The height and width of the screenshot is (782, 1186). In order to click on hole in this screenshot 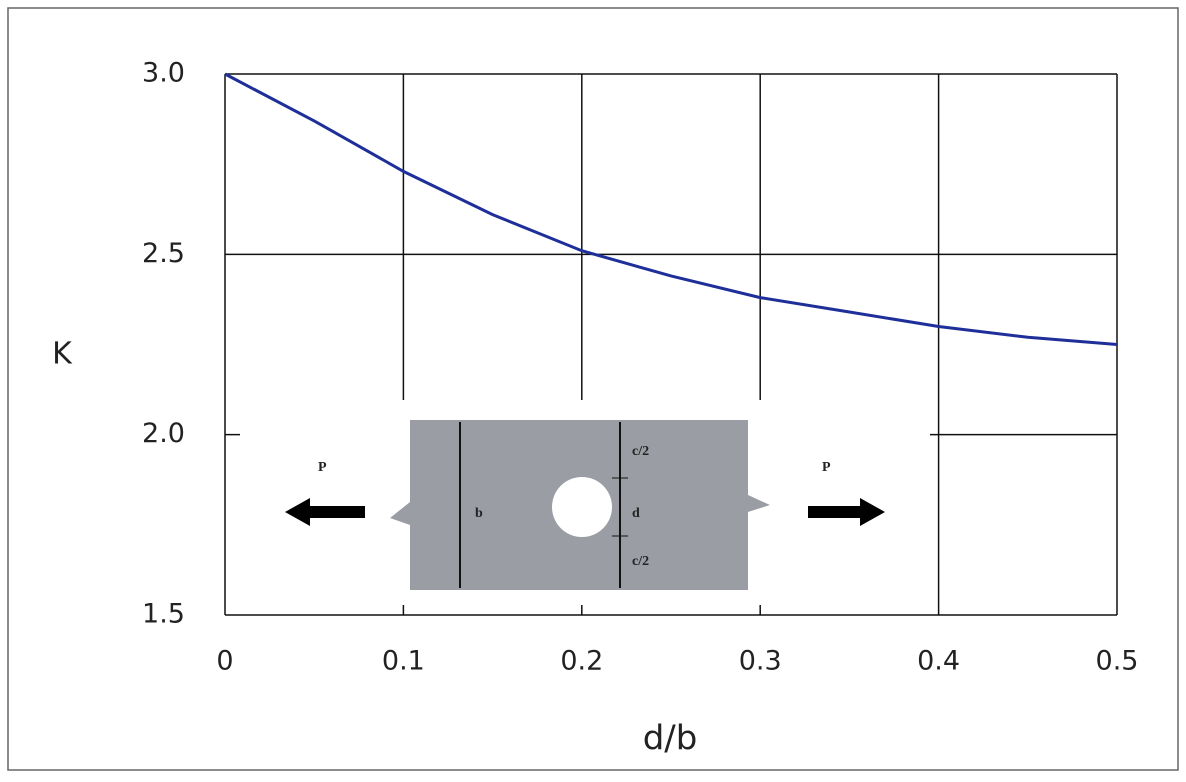, I will do `click(582, 507)`.